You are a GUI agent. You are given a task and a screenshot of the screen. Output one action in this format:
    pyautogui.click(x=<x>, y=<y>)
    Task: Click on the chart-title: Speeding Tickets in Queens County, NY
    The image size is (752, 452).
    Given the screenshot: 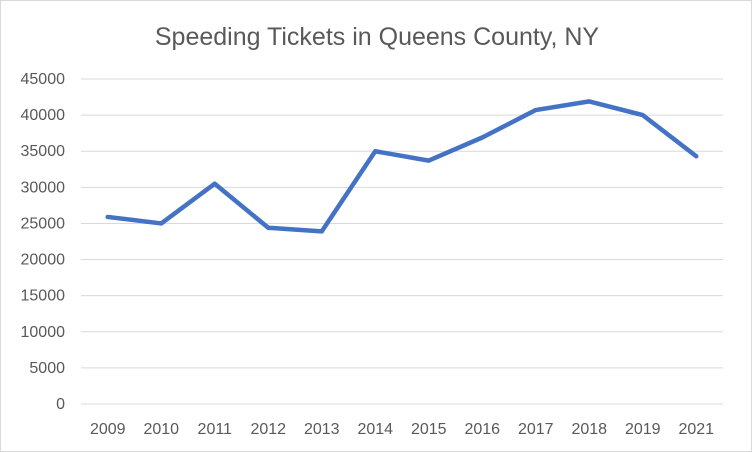 What is the action you would take?
    pyautogui.click(x=377, y=37)
    